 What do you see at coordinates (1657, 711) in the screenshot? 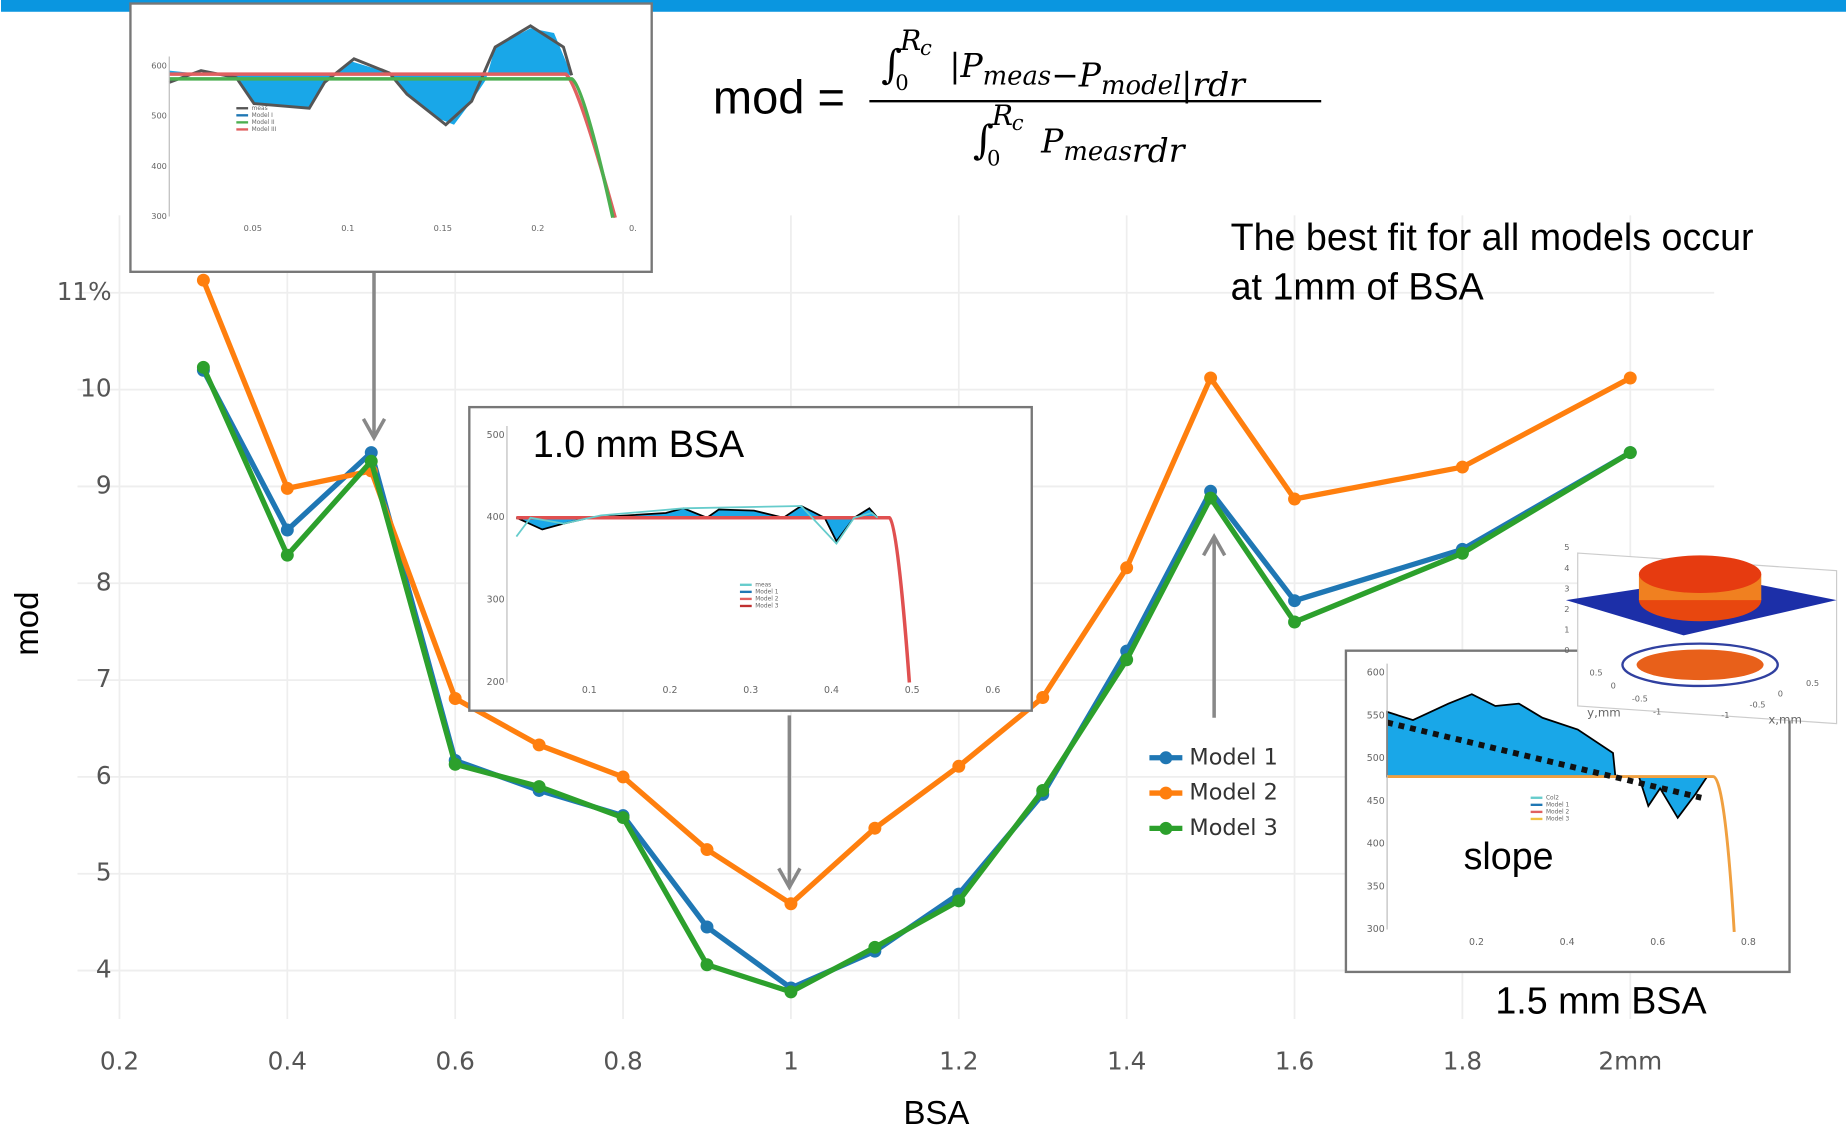
I see `y-tick: -1` at bounding box center [1657, 711].